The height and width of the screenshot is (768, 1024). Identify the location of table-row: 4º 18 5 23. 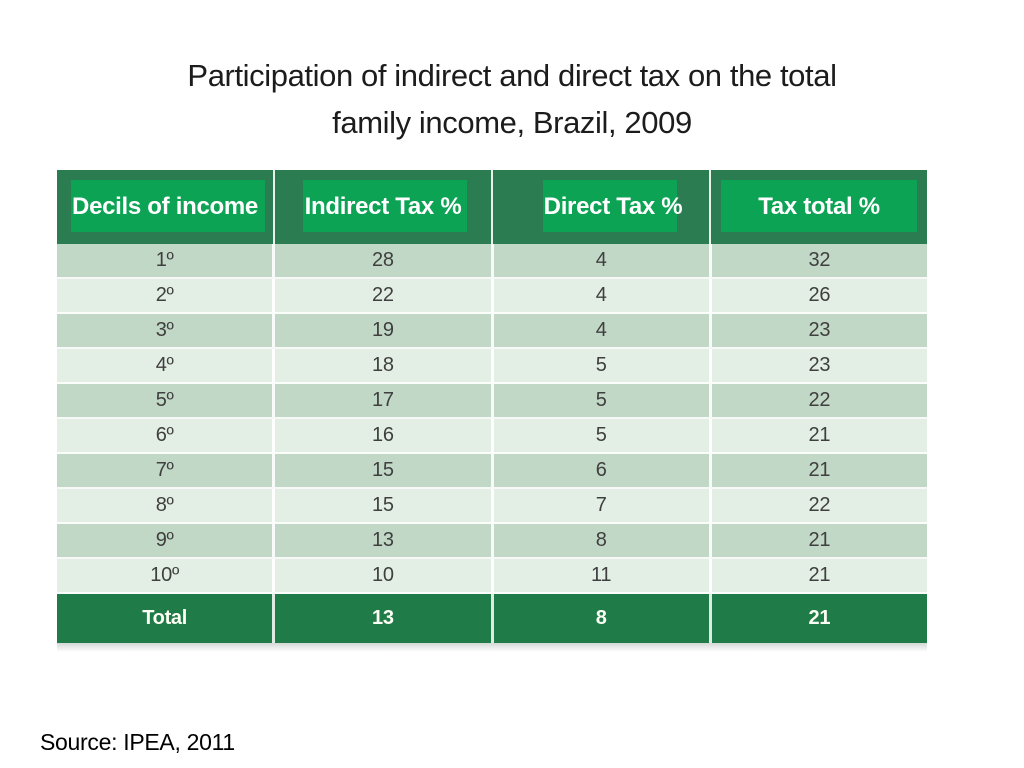
(492, 366).